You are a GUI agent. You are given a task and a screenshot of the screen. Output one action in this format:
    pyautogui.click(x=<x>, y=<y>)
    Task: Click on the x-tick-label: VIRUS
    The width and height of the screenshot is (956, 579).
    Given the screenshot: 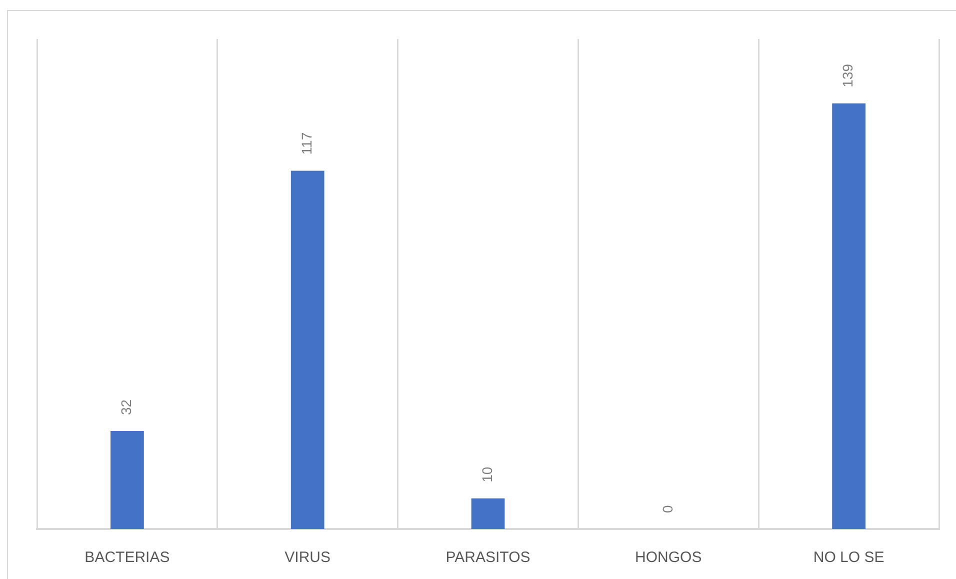 What is the action you would take?
    pyautogui.click(x=307, y=557)
    